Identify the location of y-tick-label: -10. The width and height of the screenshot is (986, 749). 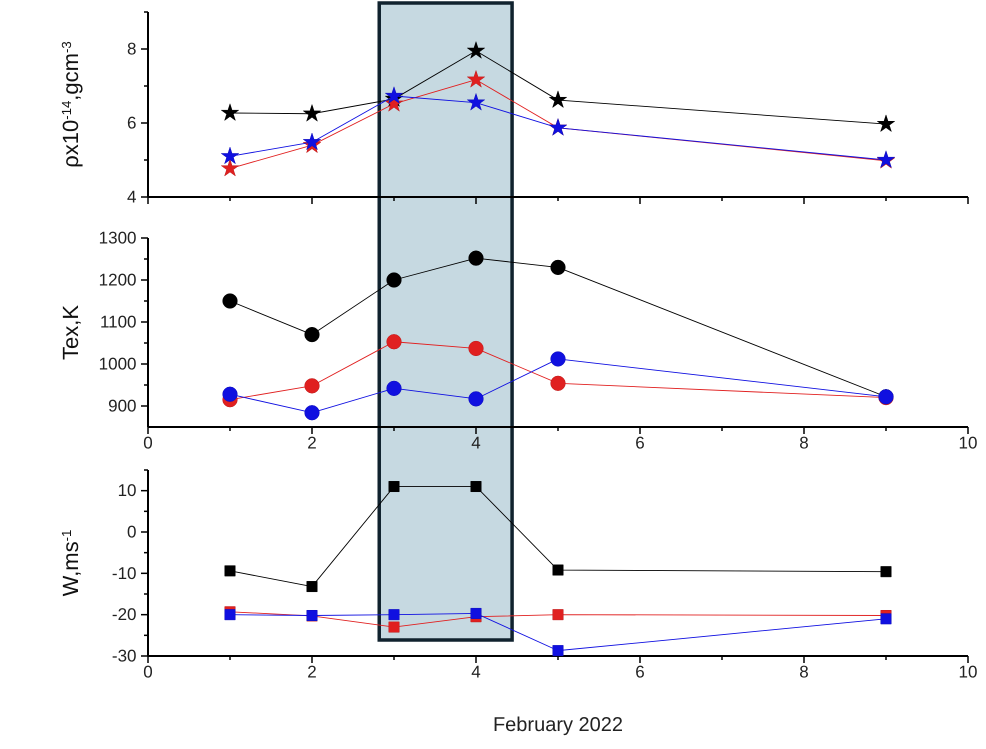
(124, 573).